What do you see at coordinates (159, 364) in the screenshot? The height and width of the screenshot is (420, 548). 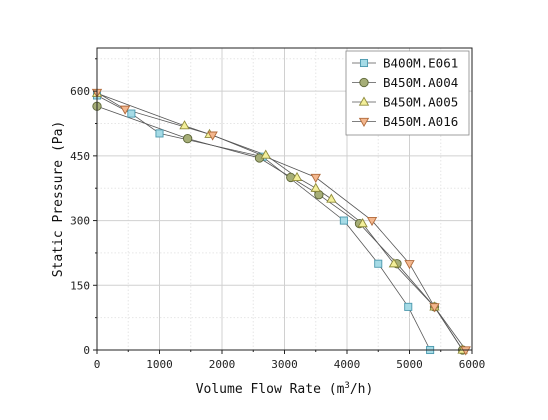 I see `x-tick-label: 1000` at bounding box center [159, 364].